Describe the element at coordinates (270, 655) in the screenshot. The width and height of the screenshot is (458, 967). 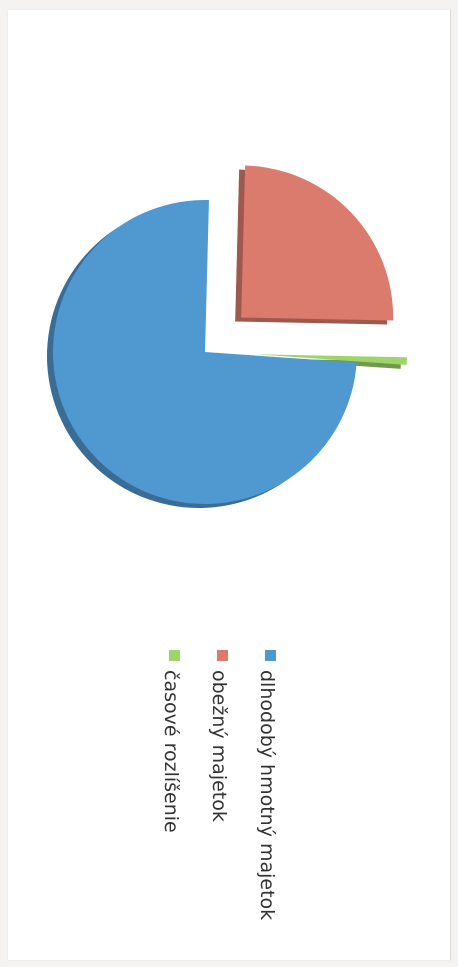
I see `legend-swatch-dlhodoby-hmotny-majetok` at that location.